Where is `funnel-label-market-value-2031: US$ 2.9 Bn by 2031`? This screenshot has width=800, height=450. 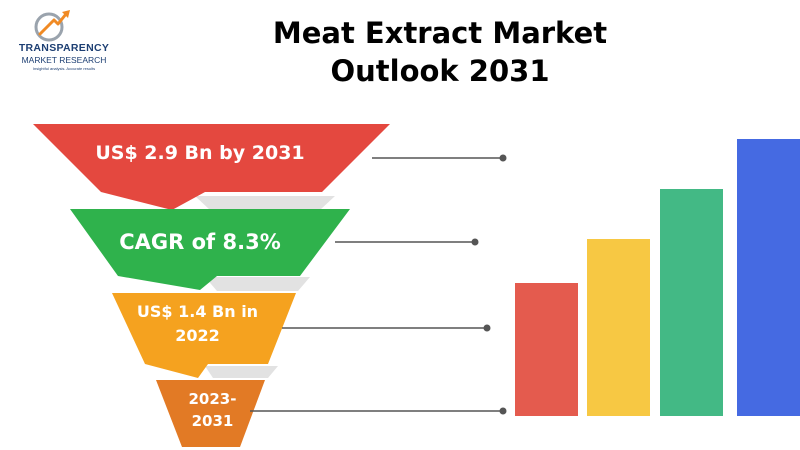
funnel-label-market-value-2031: US$ 2.9 Bn by 2031 is located at coordinates (200, 153).